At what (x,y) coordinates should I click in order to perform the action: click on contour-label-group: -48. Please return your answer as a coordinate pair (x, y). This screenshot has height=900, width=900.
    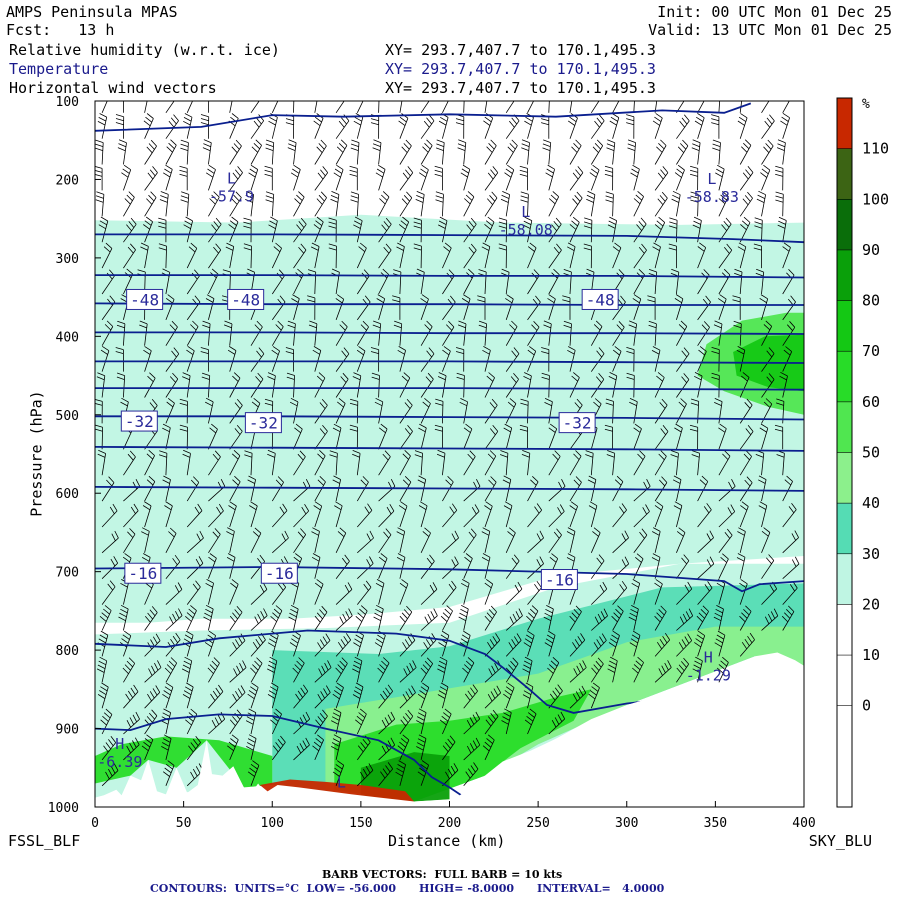
    Looking at the image, I should click on (246, 299).